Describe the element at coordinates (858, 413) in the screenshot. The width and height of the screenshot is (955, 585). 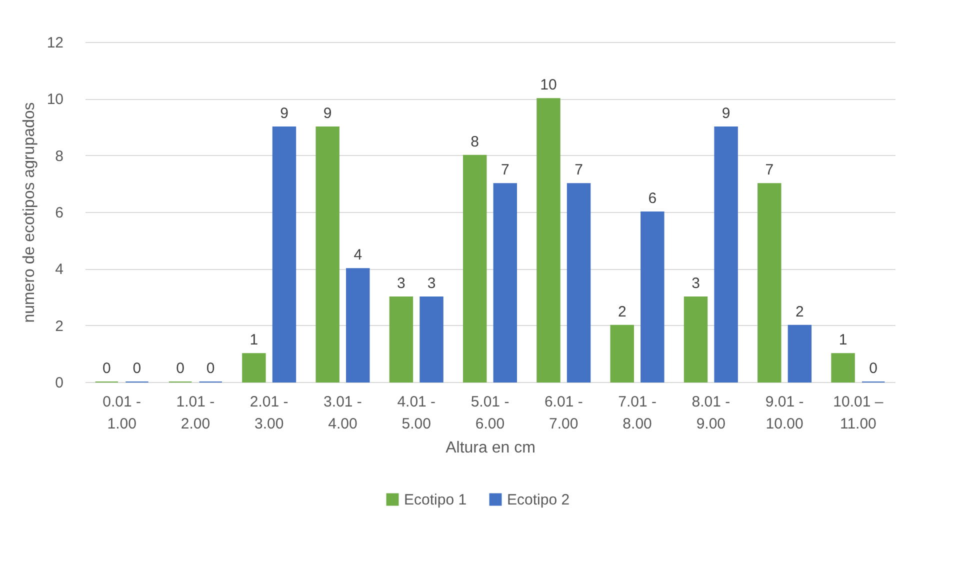
I see `x-tick-label: 10.01 – 11.00` at that location.